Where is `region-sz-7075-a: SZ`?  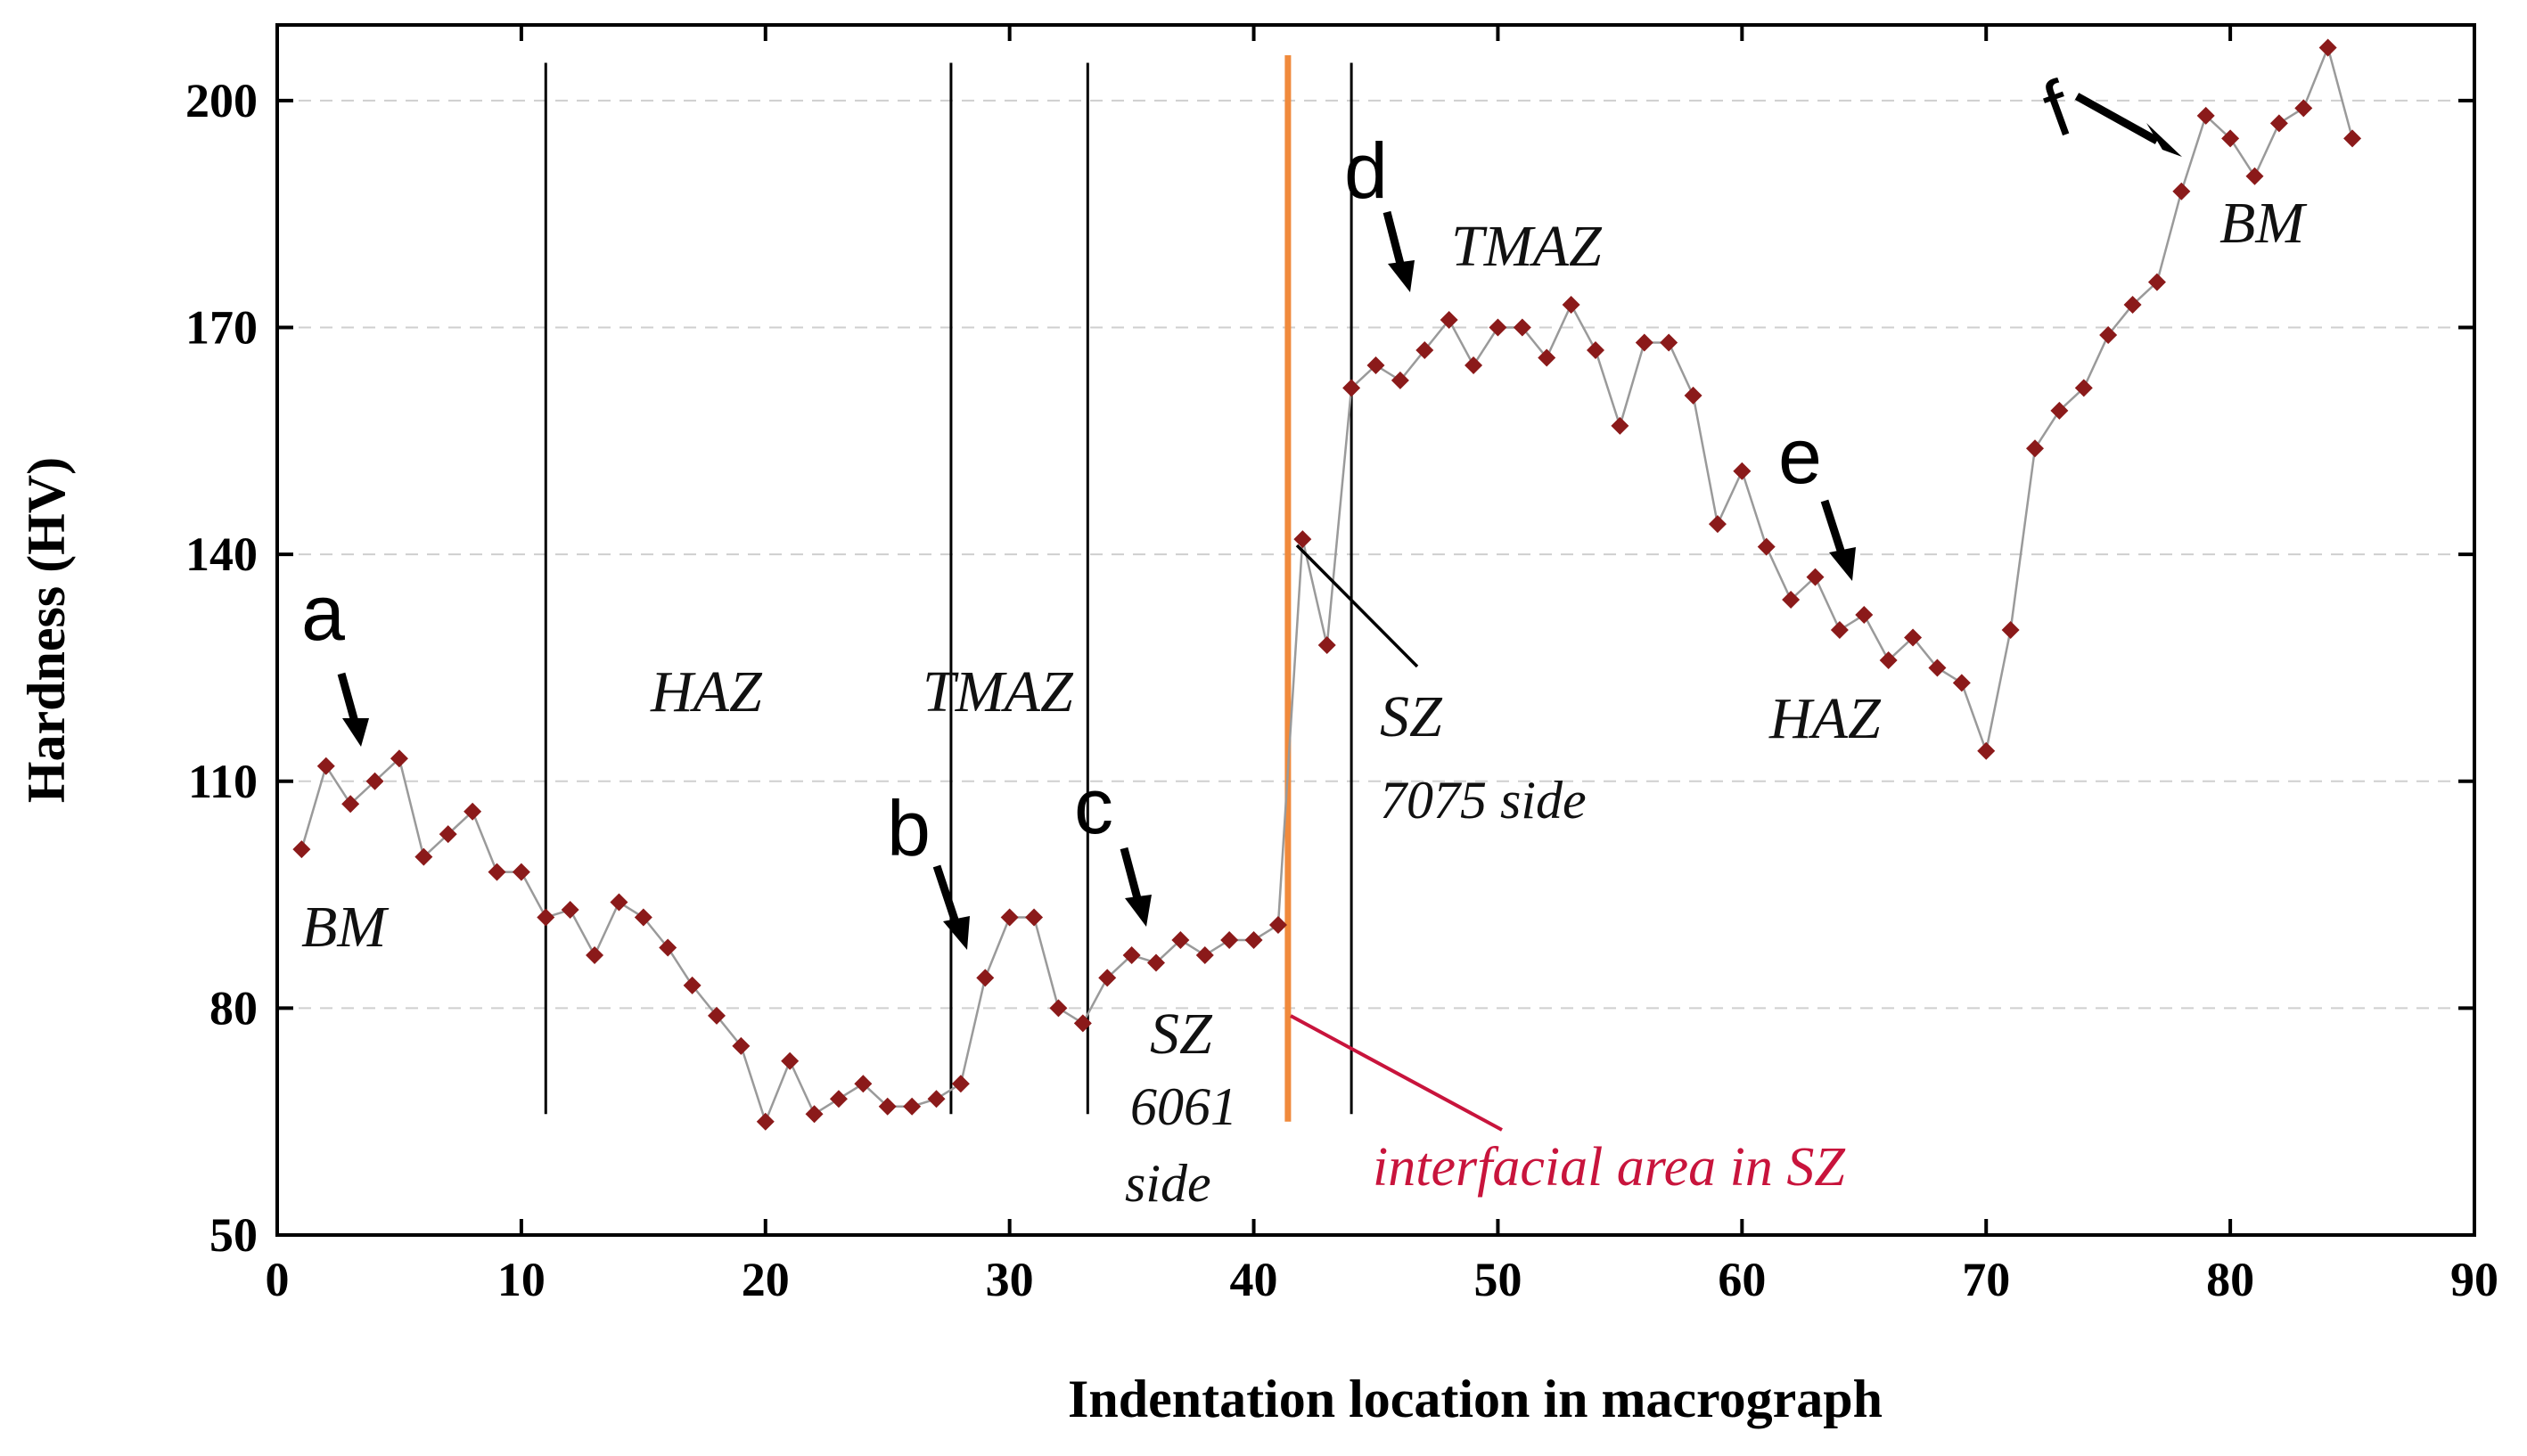 region-sz-7075-a: SZ is located at coordinates (1411, 716).